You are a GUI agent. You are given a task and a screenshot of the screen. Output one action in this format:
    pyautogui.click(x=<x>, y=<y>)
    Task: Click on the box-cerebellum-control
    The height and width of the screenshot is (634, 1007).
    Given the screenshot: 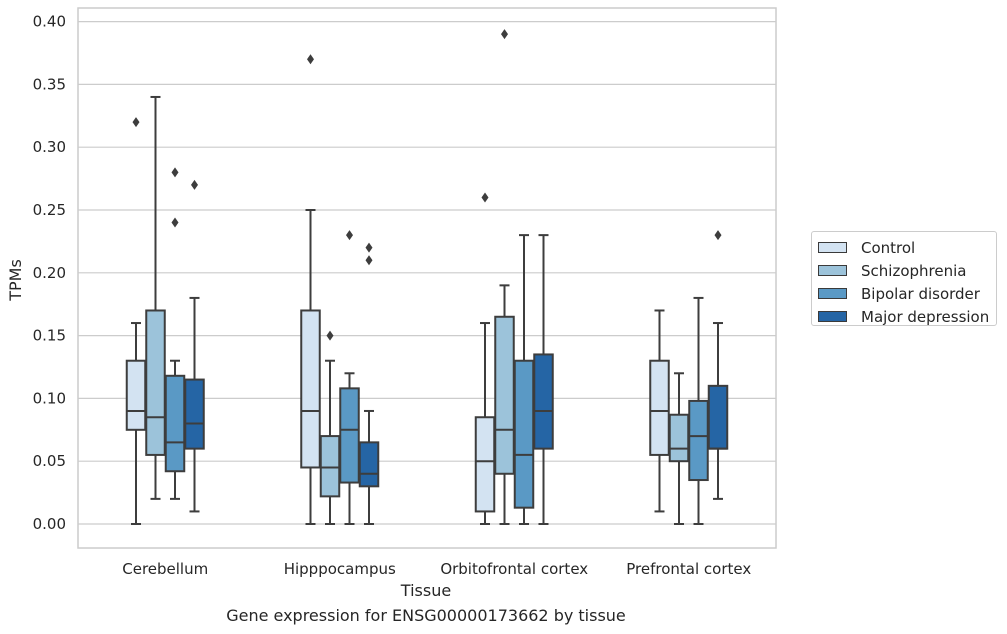 What is the action you would take?
    pyautogui.click(x=136, y=321)
    